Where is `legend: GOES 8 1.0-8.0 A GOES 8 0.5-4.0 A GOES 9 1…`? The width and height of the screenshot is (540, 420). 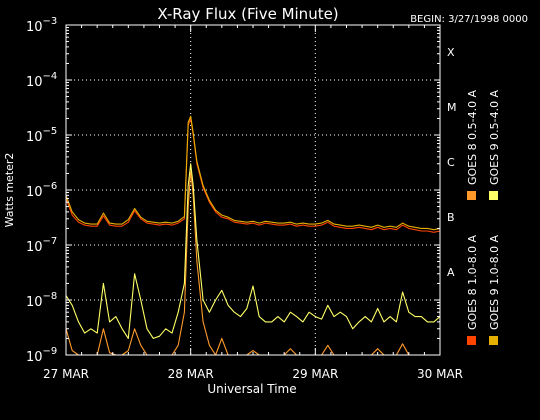 legend: GOES 8 1.0-8.0 A GOES 8 0.5-4.0 A GOES 9 1… is located at coordinates (483, 217).